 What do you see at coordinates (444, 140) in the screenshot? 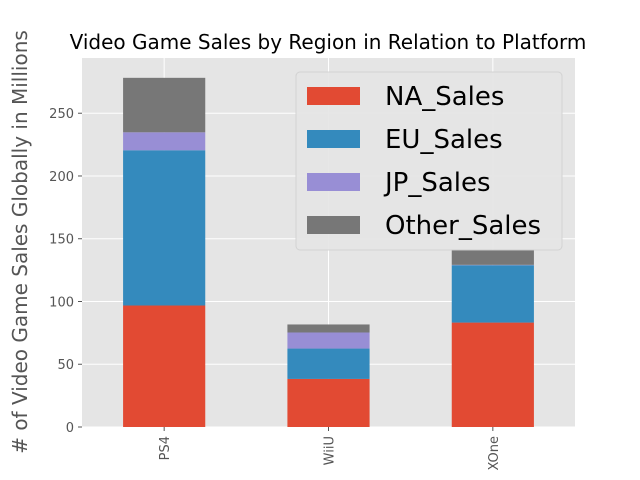
I see `legend-label: EU_Sales` at bounding box center [444, 140].